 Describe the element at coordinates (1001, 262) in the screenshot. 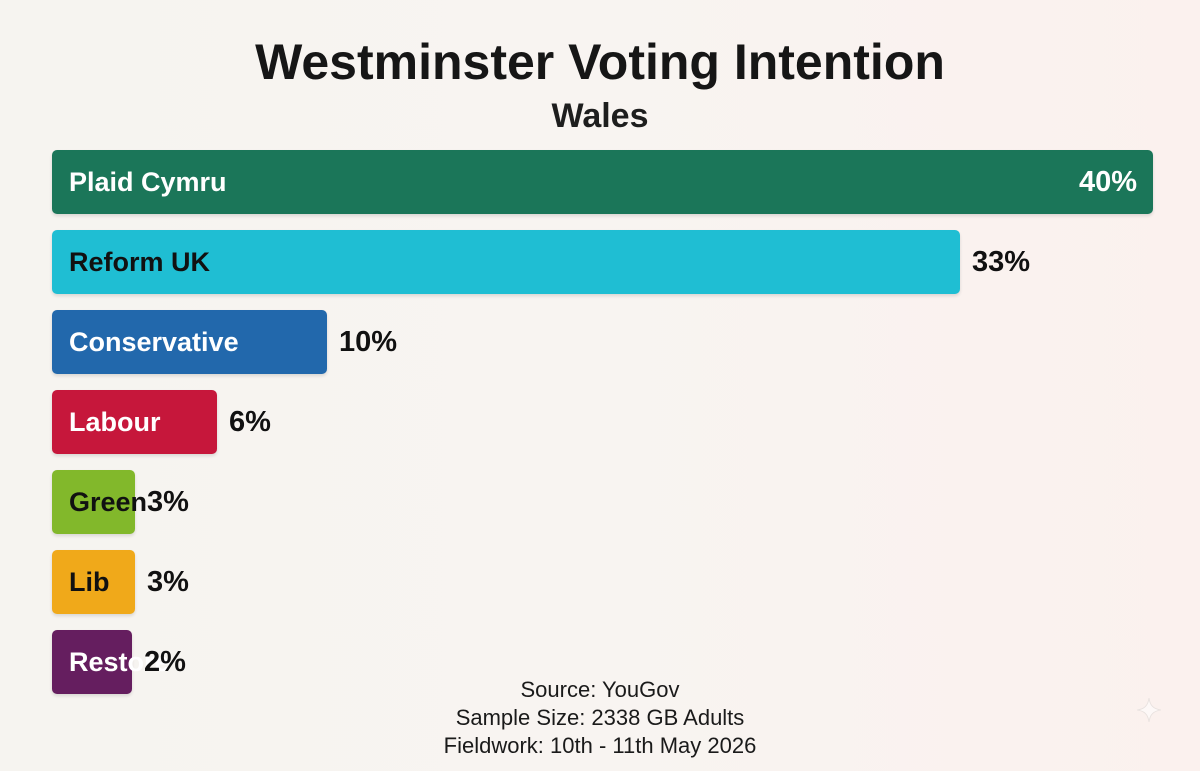

I see `bar-value-label: 33%` at that location.